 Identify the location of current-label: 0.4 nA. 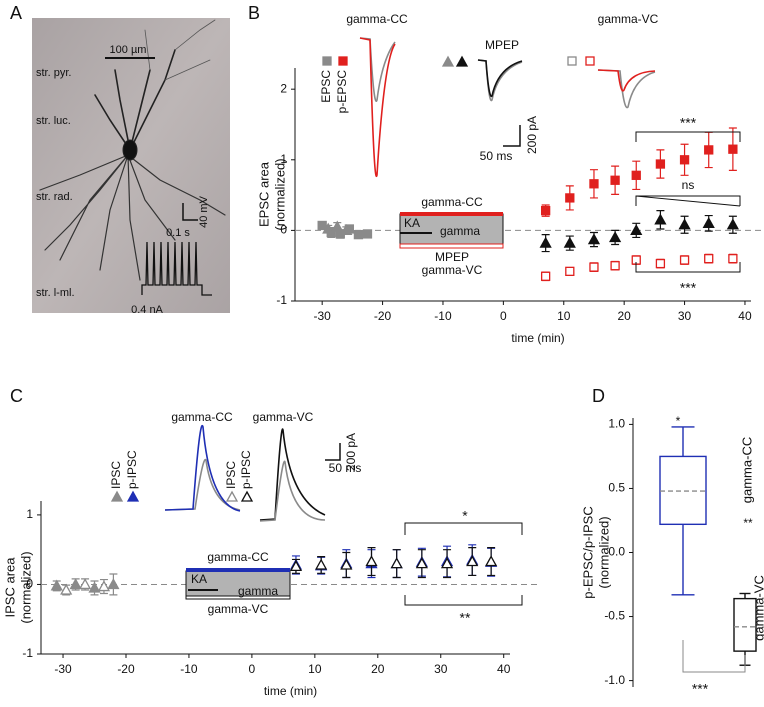
(147, 310).